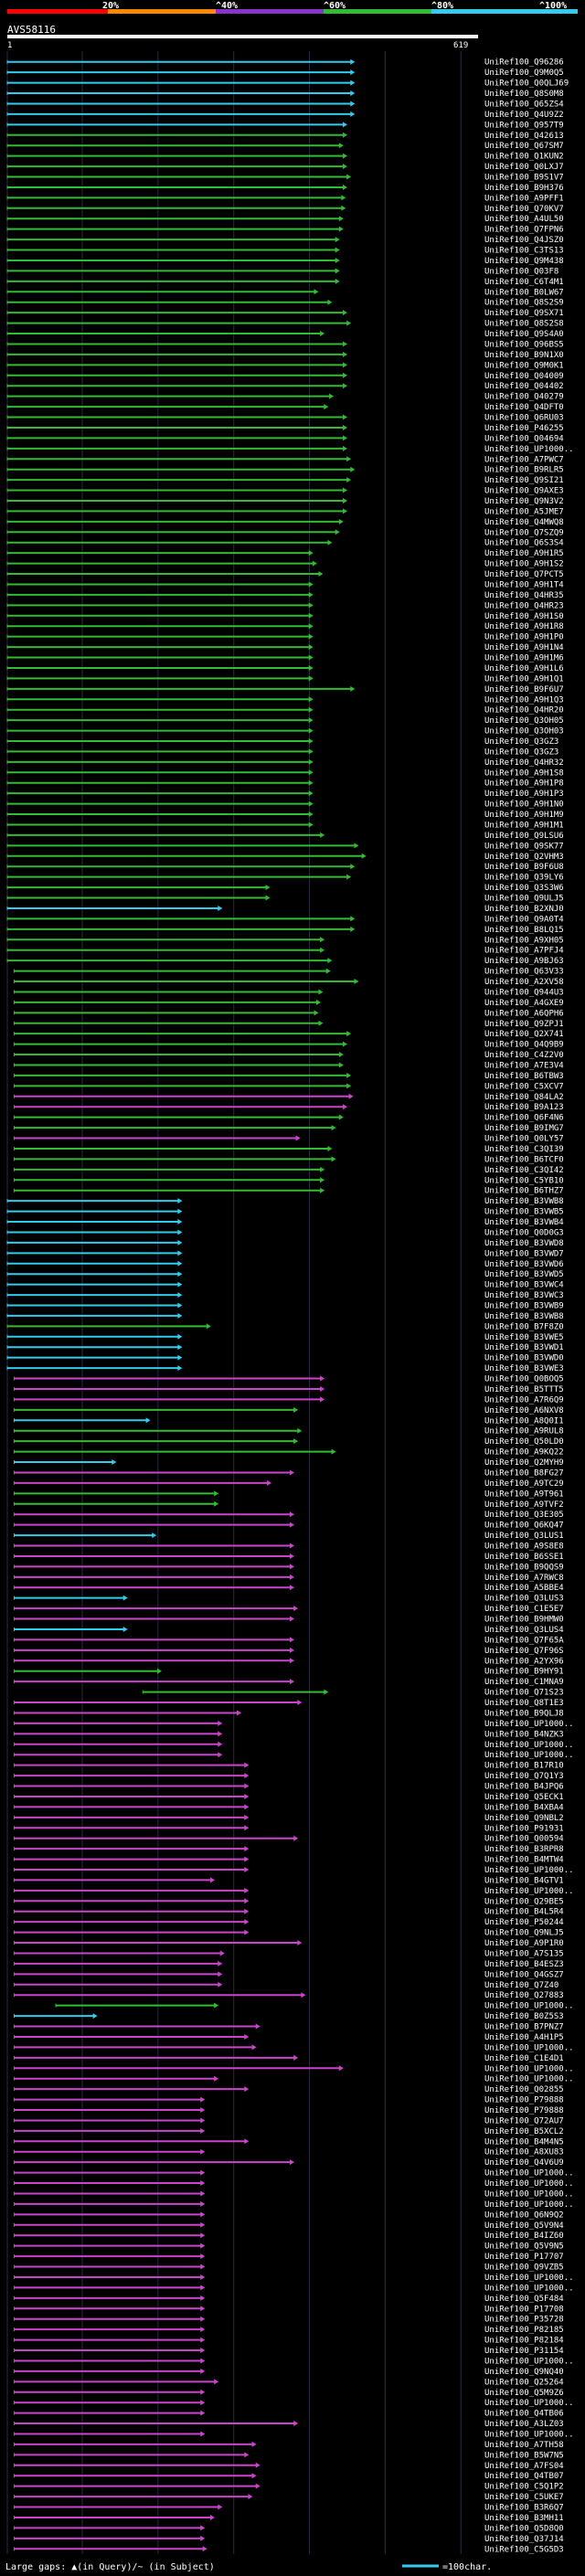  Describe the element at coordinates (285, 1285) in the screenshot. I see `hit-row: UniRef100_B3VWC4` at that location.